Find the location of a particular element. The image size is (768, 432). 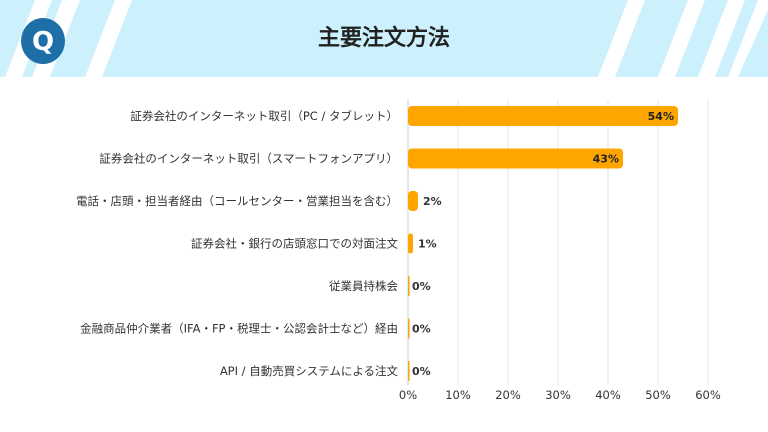

category-label: 証券会社・銀行の店頭窓口での対面注文 is located at coordinates (294, 244).